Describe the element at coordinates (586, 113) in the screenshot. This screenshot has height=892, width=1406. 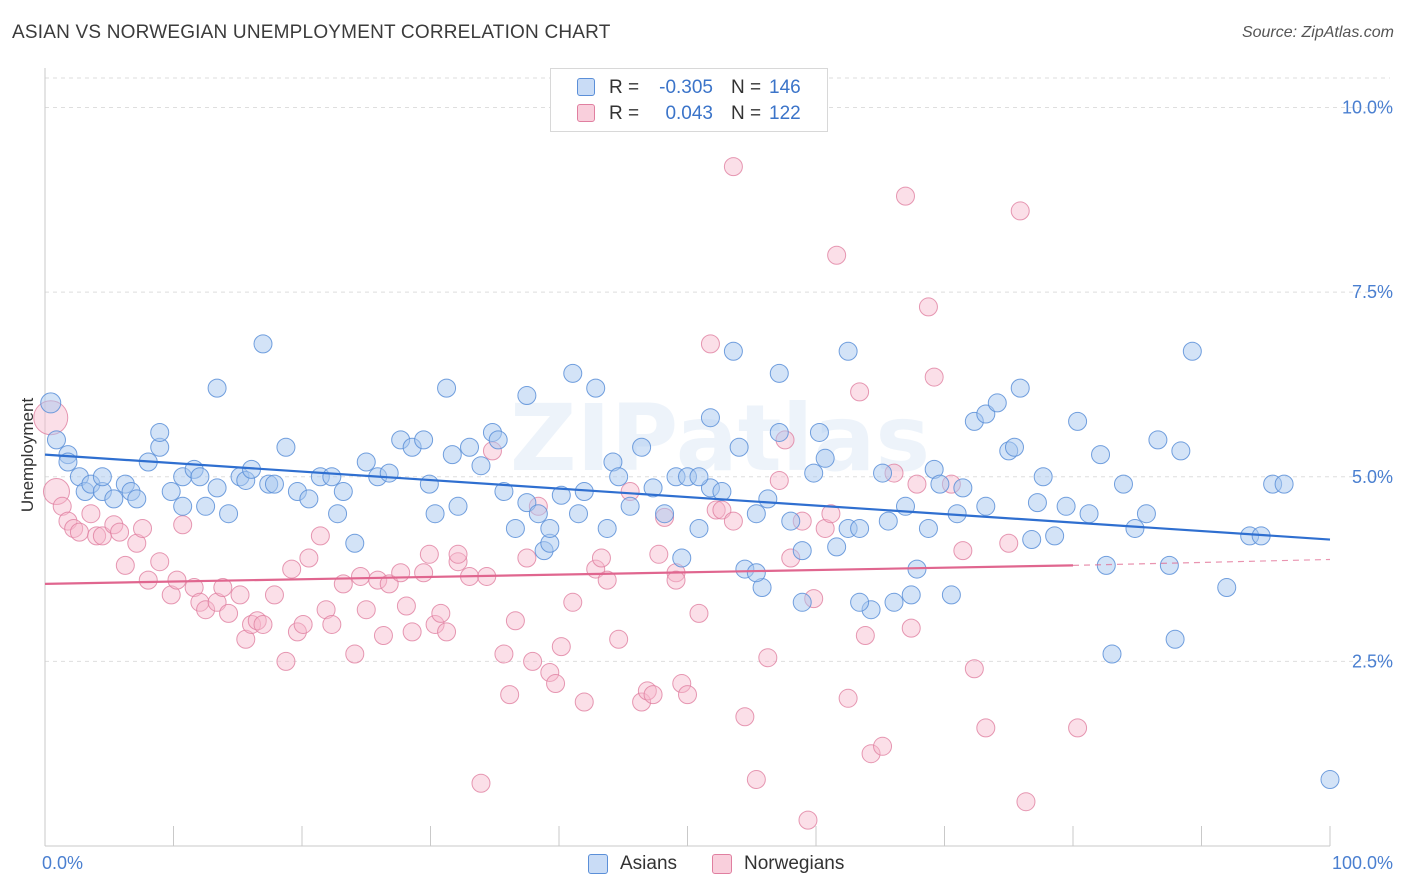
I see `norwegians-swatch` at that location.